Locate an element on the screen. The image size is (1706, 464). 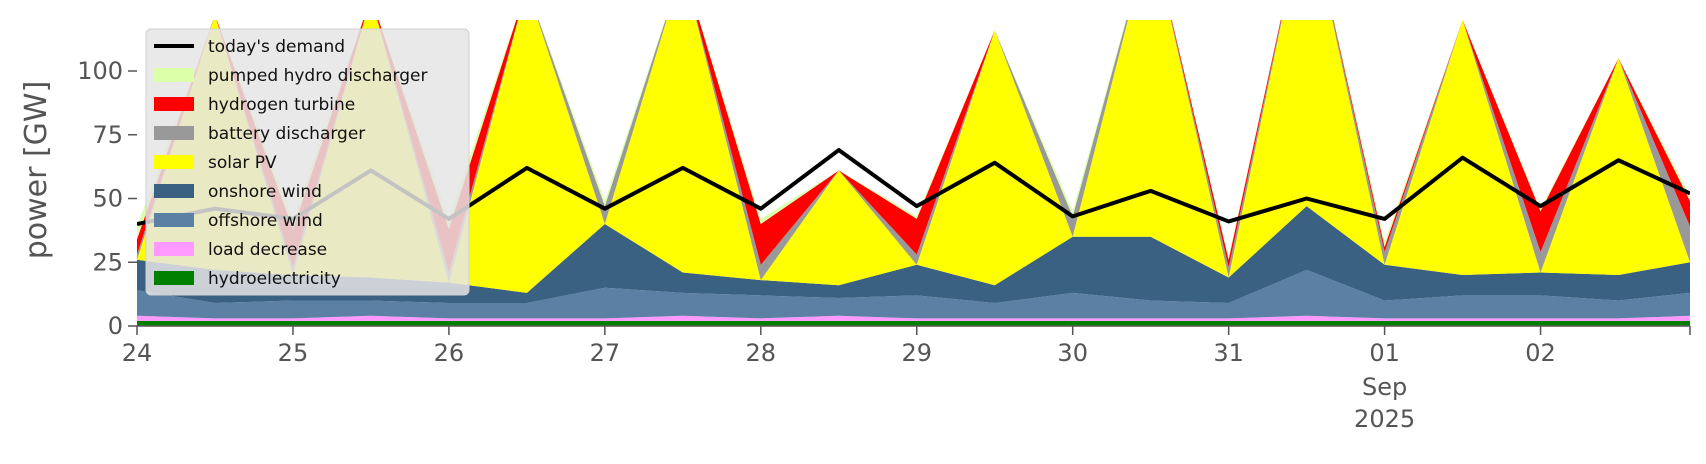
x-tick-label: 29 is located at coordinates (916, 353).